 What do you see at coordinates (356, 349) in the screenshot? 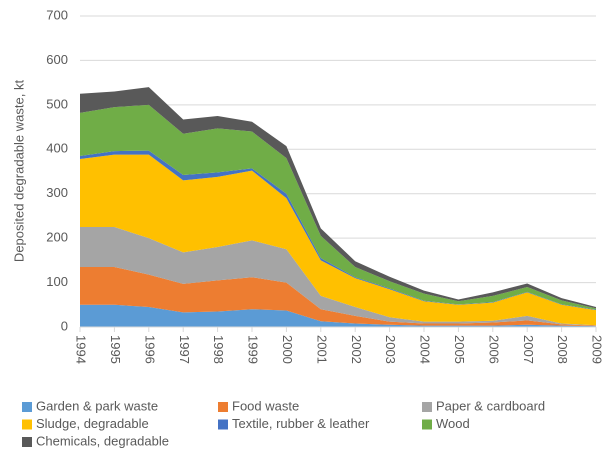
I see `x-tick-label: 2002` at bounding box center [356, 349].